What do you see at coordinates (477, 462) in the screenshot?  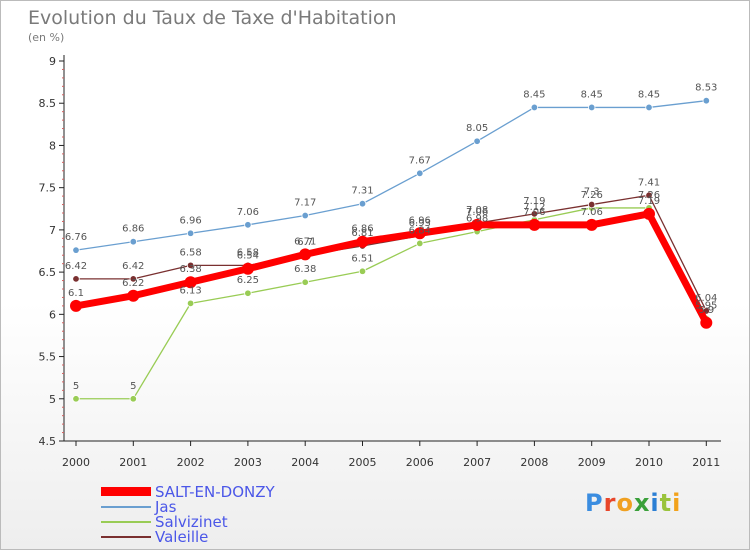 I see `x-tick-label: 2007` at bounding box center [477, 462].